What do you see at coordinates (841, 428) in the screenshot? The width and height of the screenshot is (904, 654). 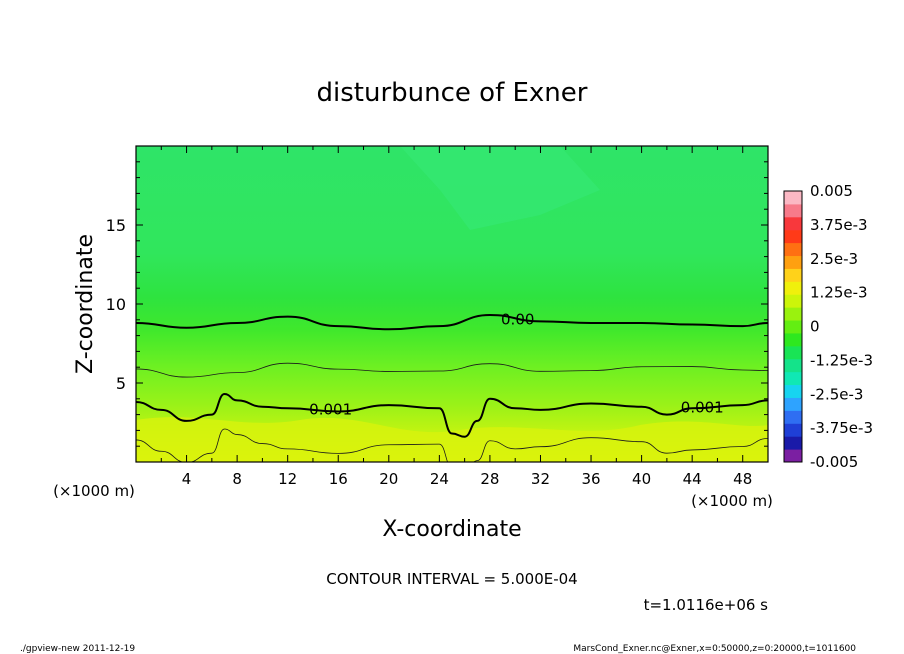 I see `colorbar-label: -3.75e-3` at bounding box center [841, 428].